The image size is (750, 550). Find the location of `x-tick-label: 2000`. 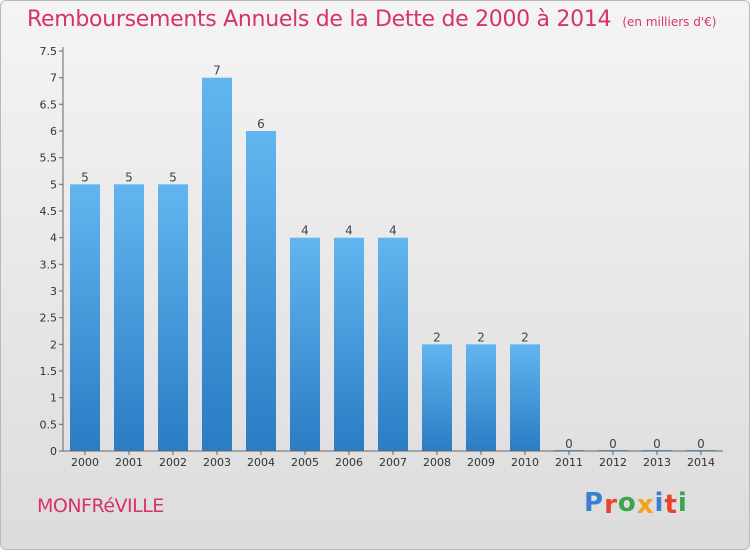

x-tick-label: 2000 is located at coordinates (85, 462).